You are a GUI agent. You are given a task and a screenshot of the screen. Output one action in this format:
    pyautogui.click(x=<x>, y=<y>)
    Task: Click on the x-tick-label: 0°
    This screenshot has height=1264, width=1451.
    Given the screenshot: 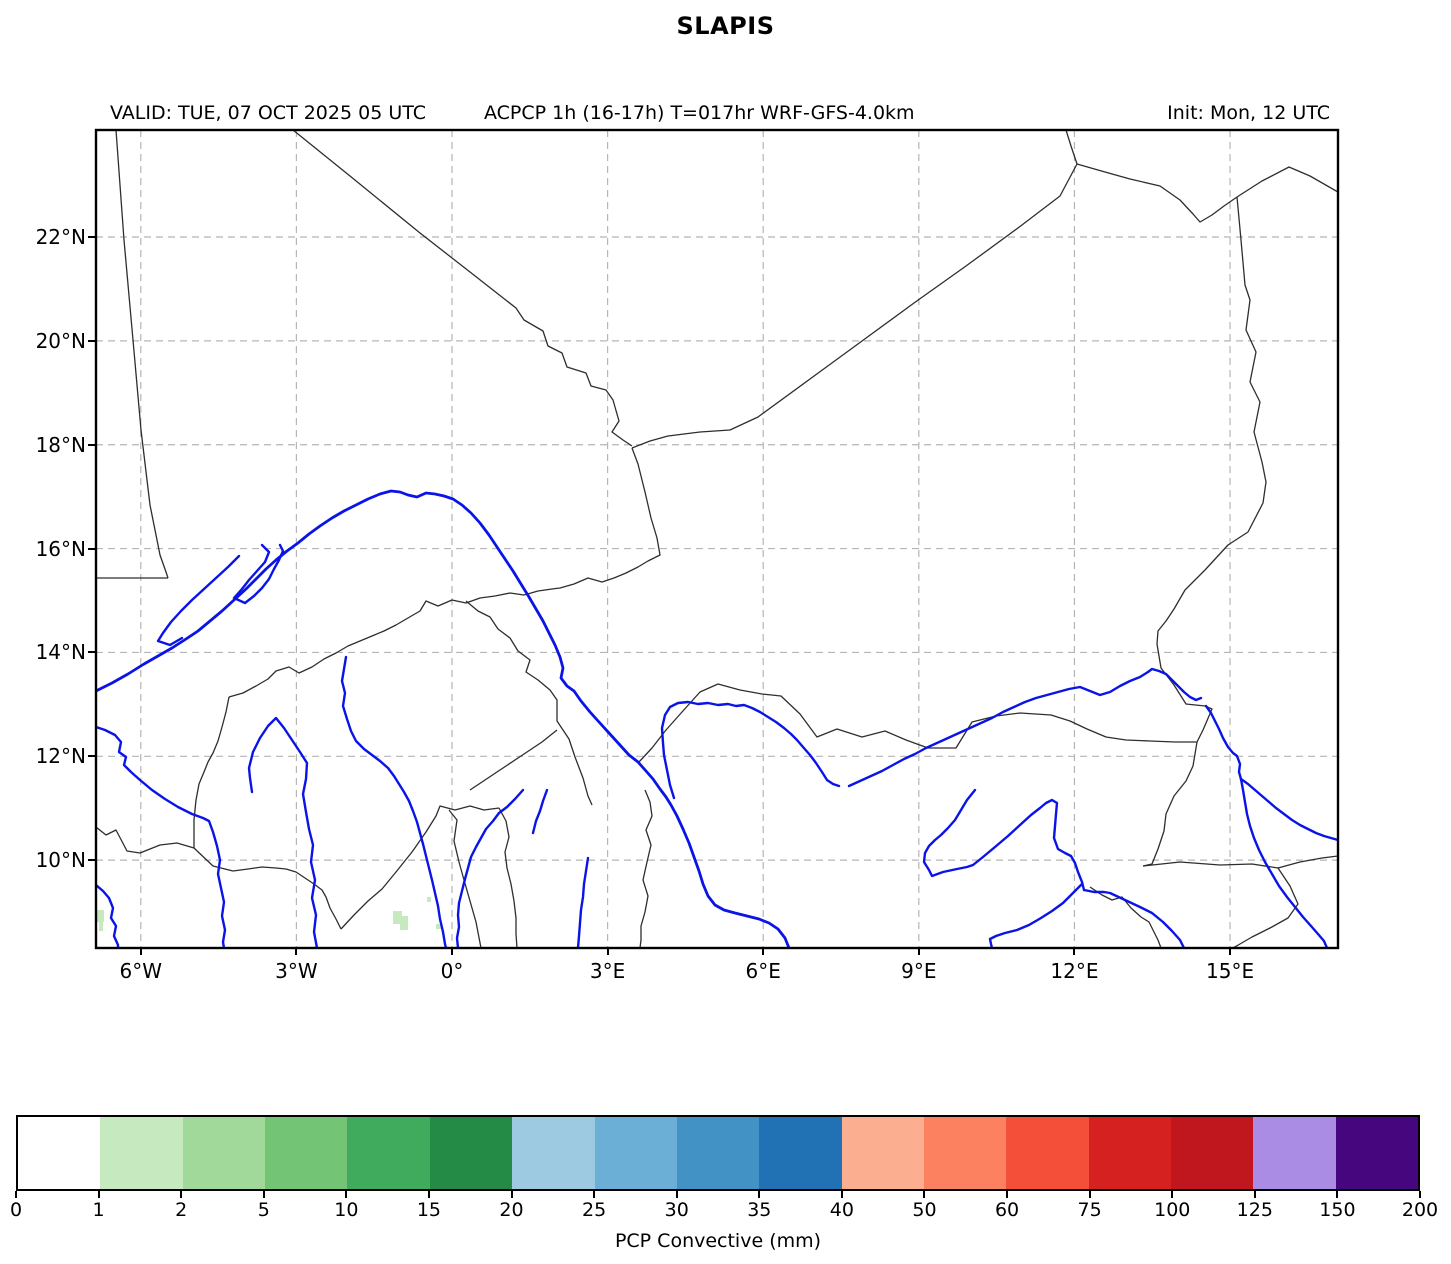 What is the action you would take?
    pyautogui.click(x=452, y=971)
    